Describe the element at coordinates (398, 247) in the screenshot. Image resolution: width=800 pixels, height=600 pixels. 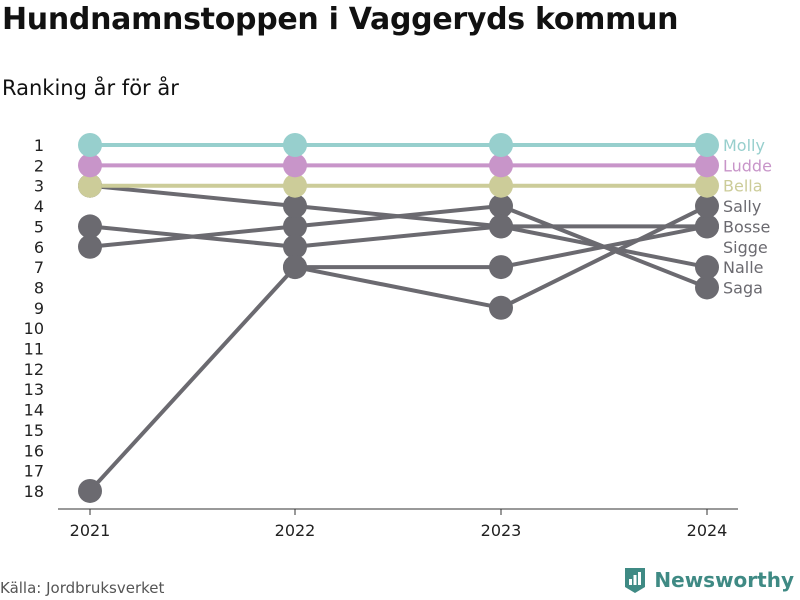
I see `series-line-nalle` at that location.